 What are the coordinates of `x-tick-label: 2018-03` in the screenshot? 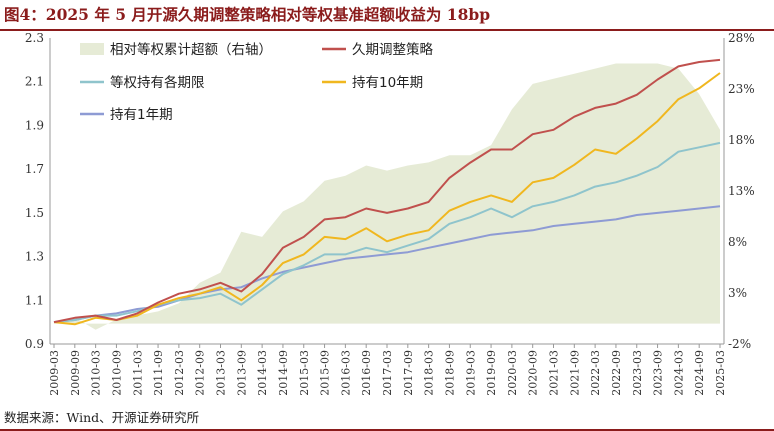 It's located at (429, 373).